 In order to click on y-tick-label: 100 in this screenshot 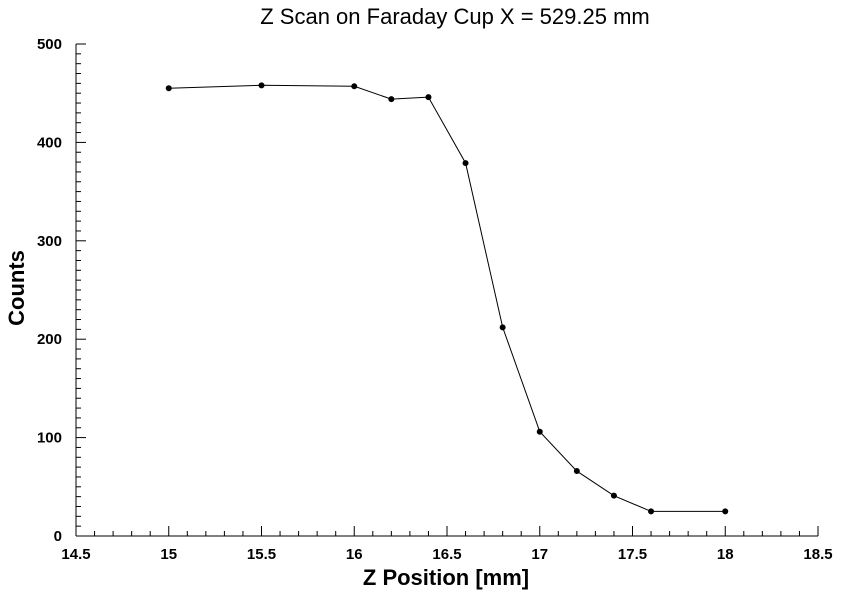, I will do `click(49, 438)`.